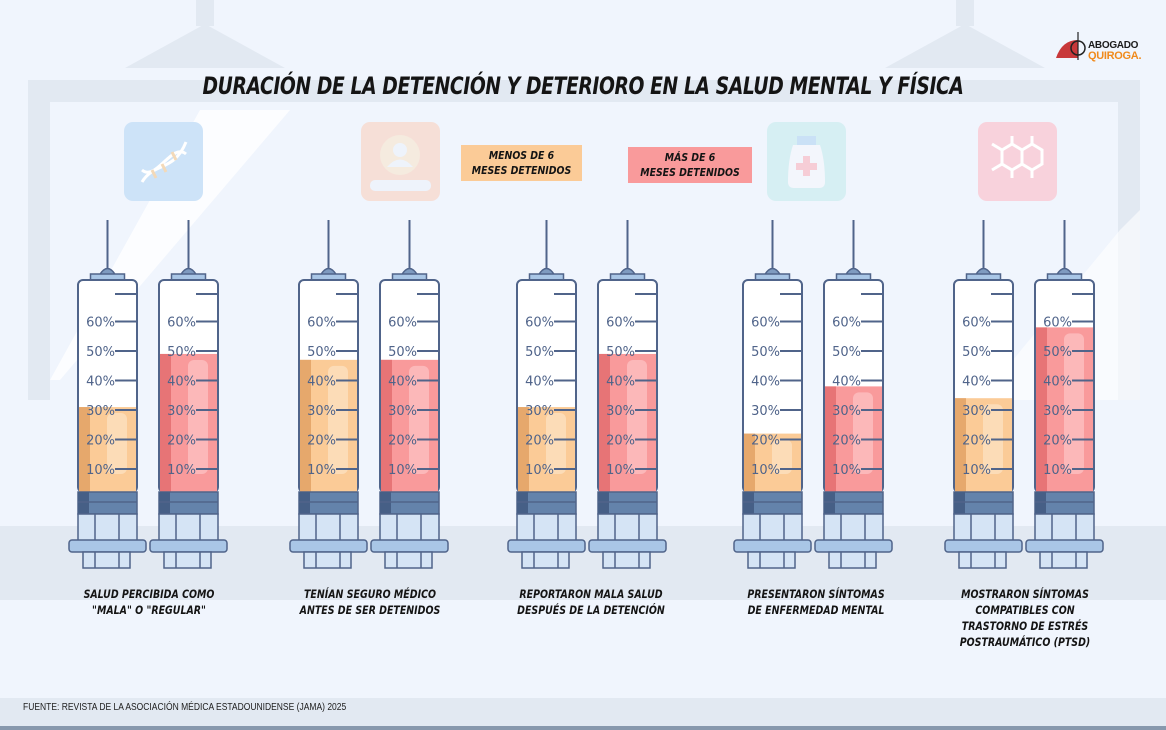 Image resolution: width=1166 pixels, height=730 pixels. Describe the element at coordinates (583, 728) in the screenshot. I see `bottom-border` at that location.